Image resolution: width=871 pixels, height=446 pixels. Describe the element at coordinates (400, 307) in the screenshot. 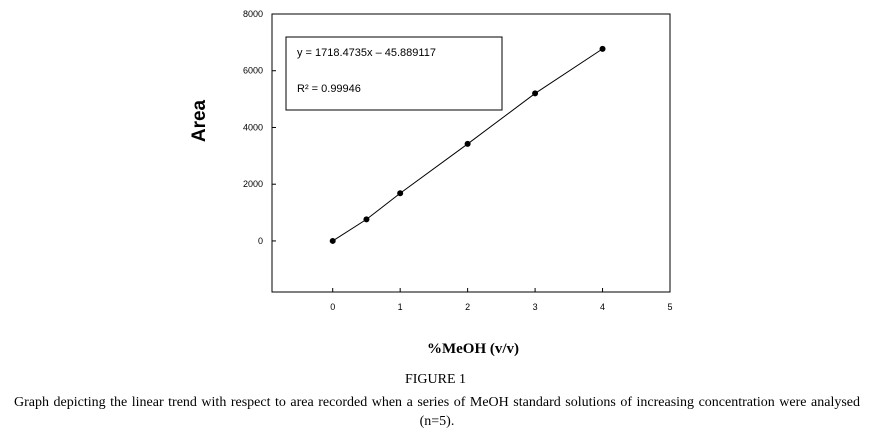

I see `x-tick-label: 1` at that location.